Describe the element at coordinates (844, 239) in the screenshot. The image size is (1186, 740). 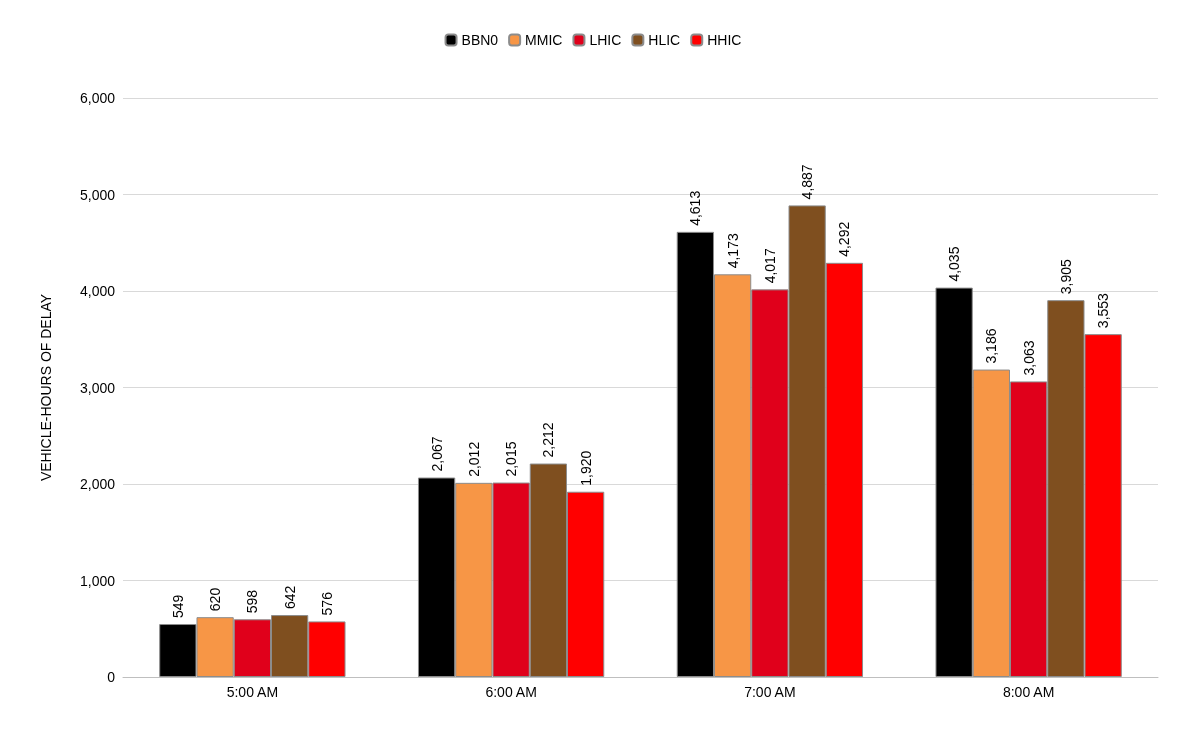
I see `data-label: 4,292` at that location.